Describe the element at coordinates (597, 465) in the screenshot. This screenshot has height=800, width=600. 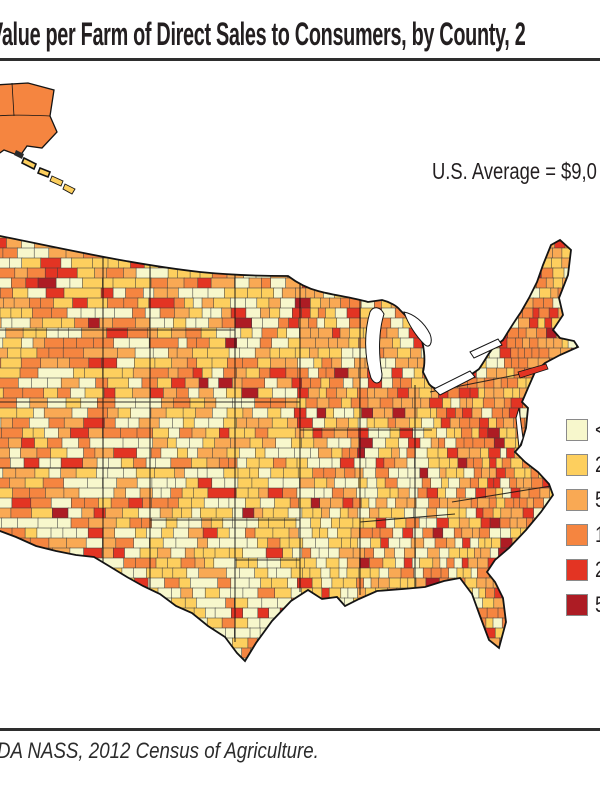
I see `legend-label-2: 2` at that location.